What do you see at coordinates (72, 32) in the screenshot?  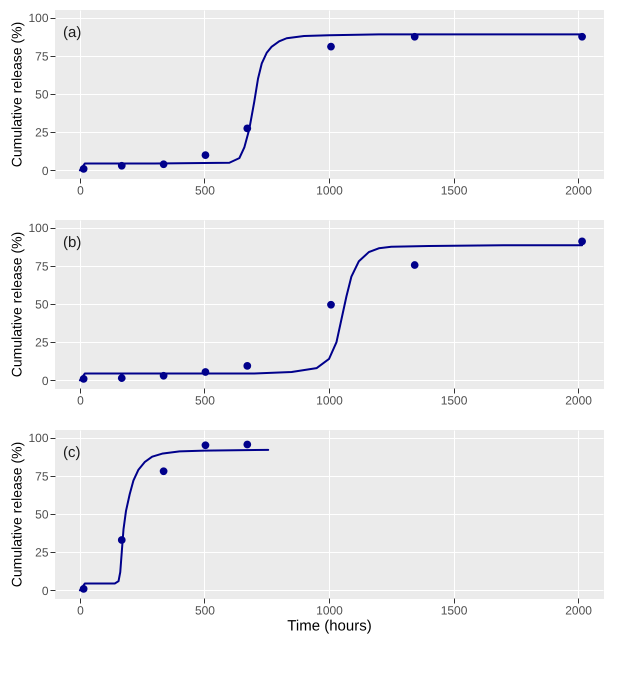 I see `annotation: (a)` at bounding box center [72, 32].